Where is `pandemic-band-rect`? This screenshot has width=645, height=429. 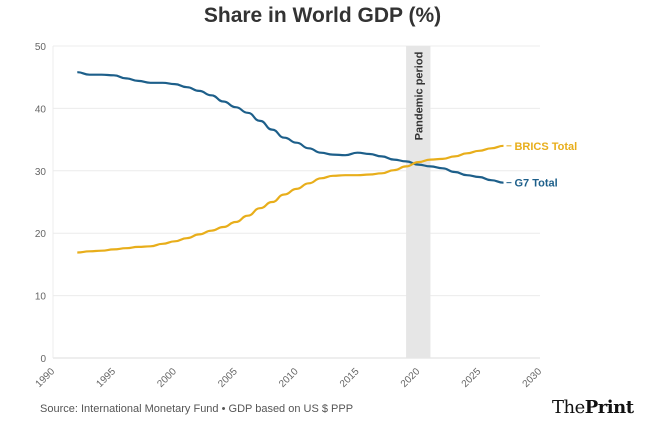 pandemic-band-rect is located at coordinates (418, 202).